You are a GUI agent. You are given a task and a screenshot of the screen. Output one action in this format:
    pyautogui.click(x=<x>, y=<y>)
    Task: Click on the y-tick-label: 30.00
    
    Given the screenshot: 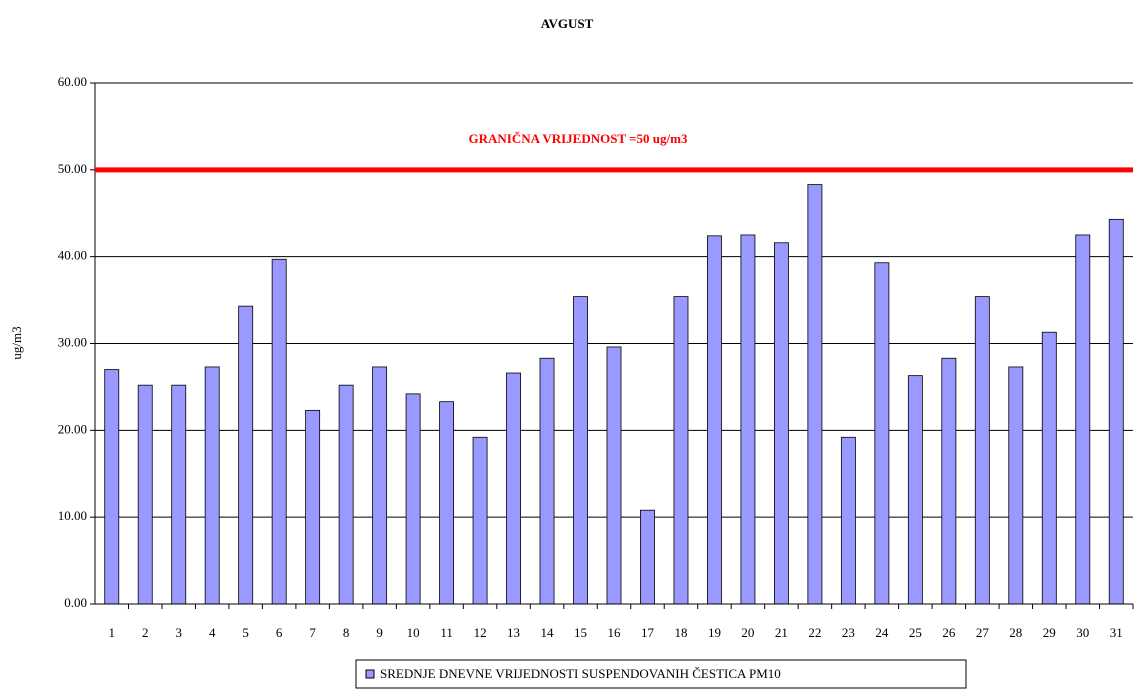 What is the action you would take?
    pyautogui.click(x=72, y=341)
    